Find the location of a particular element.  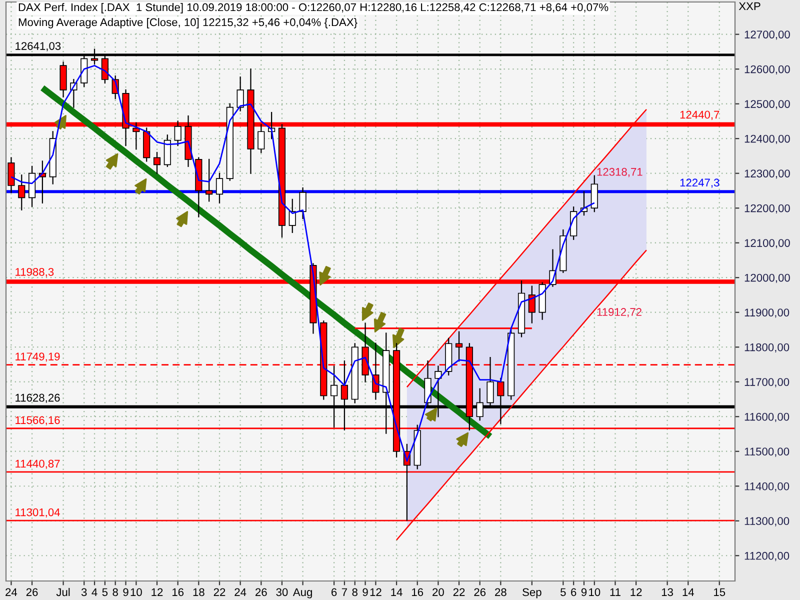

ref-line-label: 11440,87 is located at coordinates (38, 464).